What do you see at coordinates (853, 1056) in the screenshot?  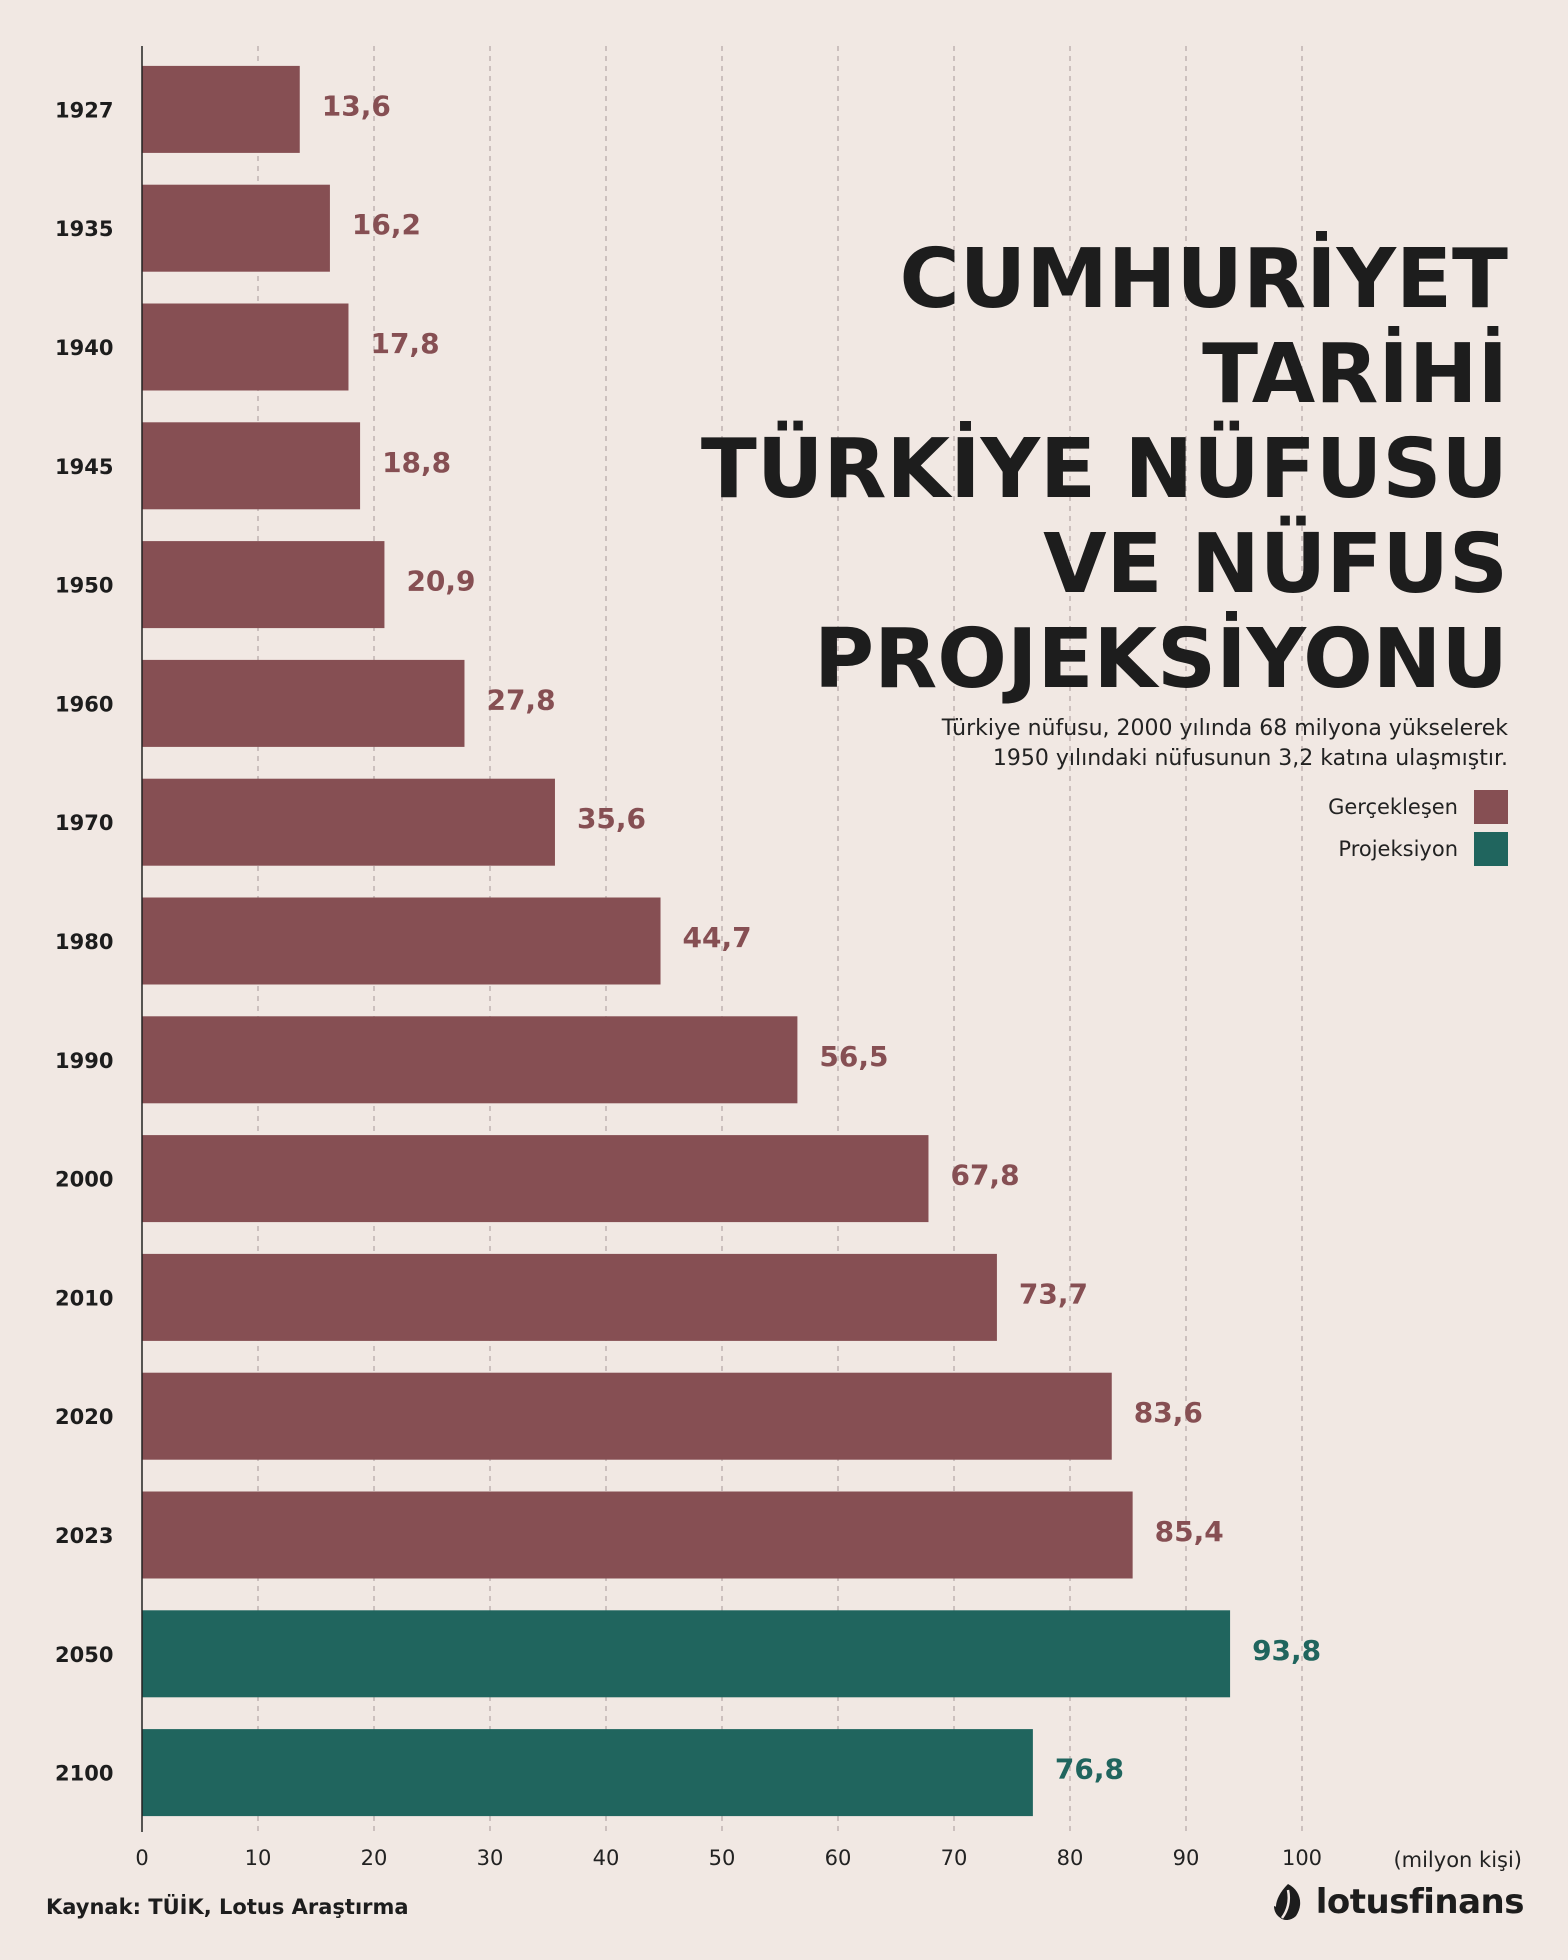 I see `data-label: 56,5` at bounding box center [853, 1056].